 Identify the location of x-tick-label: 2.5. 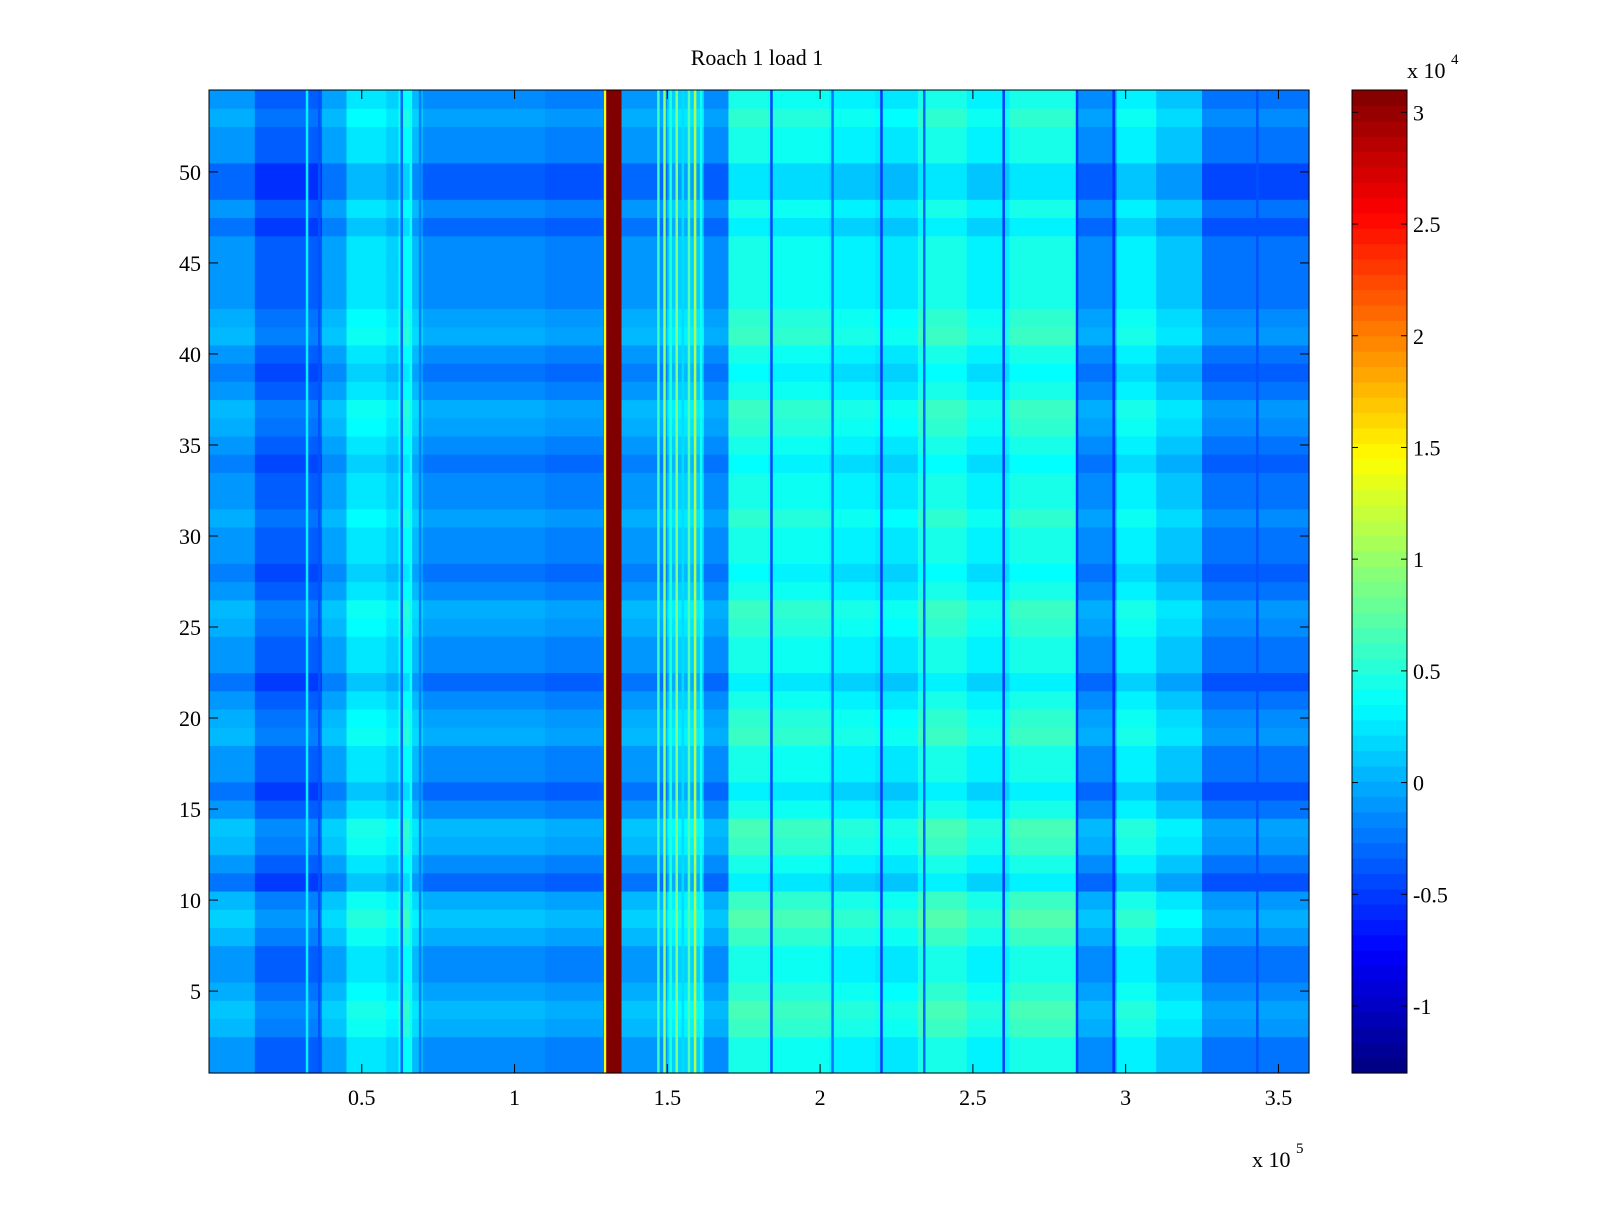
(973, 1097).